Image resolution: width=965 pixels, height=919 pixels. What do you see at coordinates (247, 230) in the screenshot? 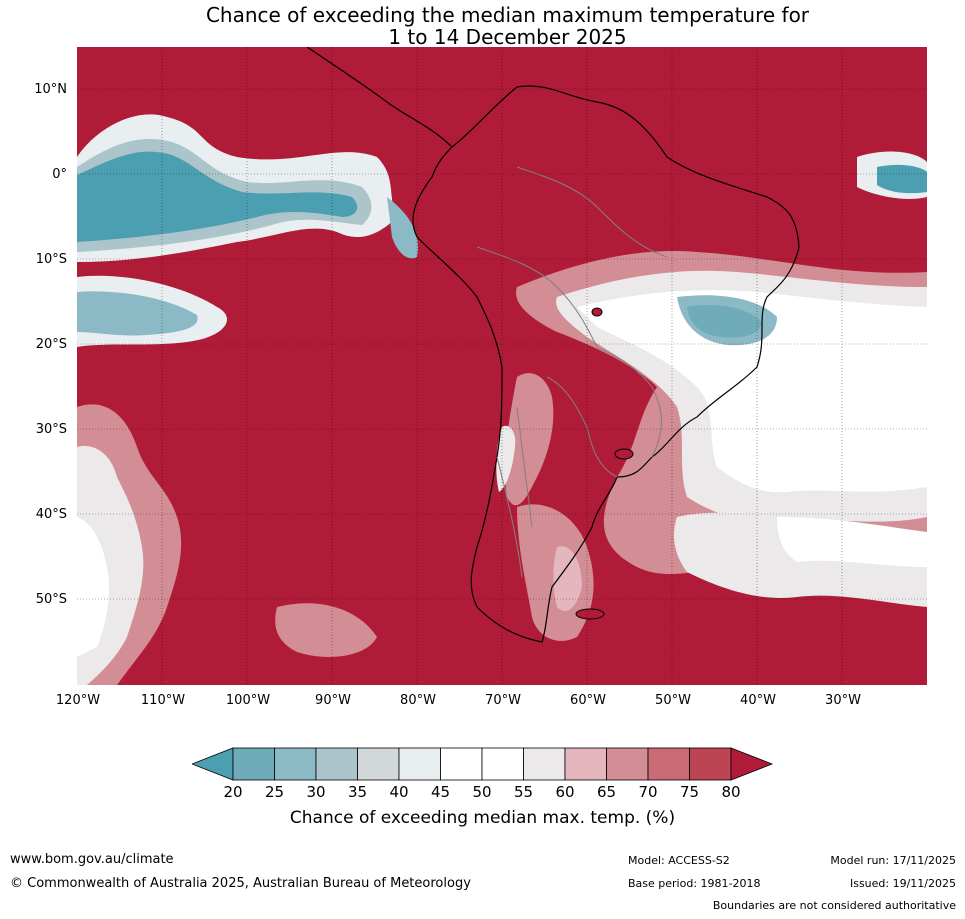
I see `cool-anomaly-pacific` at bounding box center [247, 230].